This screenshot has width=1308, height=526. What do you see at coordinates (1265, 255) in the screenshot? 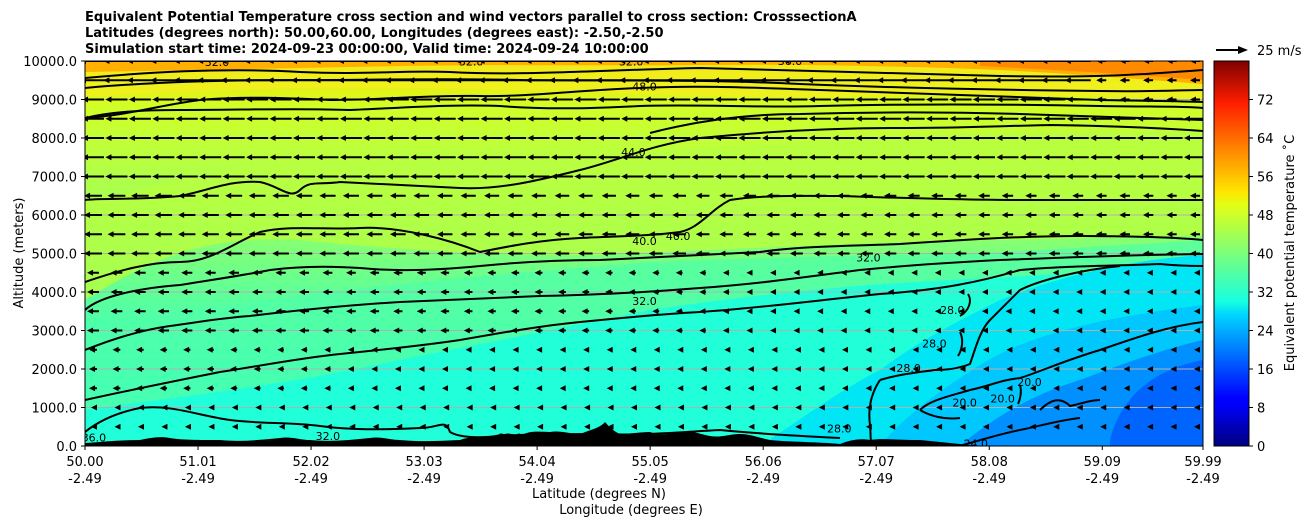
I see `colorbar-tick-label: 40` at bounding box center [1265, 255].